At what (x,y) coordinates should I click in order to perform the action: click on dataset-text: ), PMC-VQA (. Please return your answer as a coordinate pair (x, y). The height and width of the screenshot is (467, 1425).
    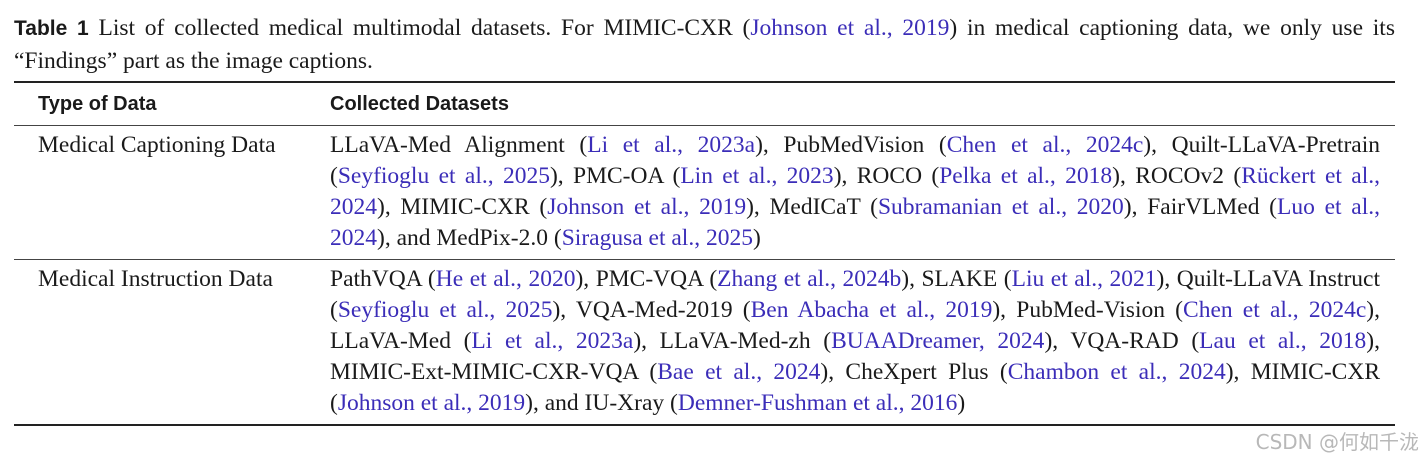
    Looking at the image, I should click on (646, 279).